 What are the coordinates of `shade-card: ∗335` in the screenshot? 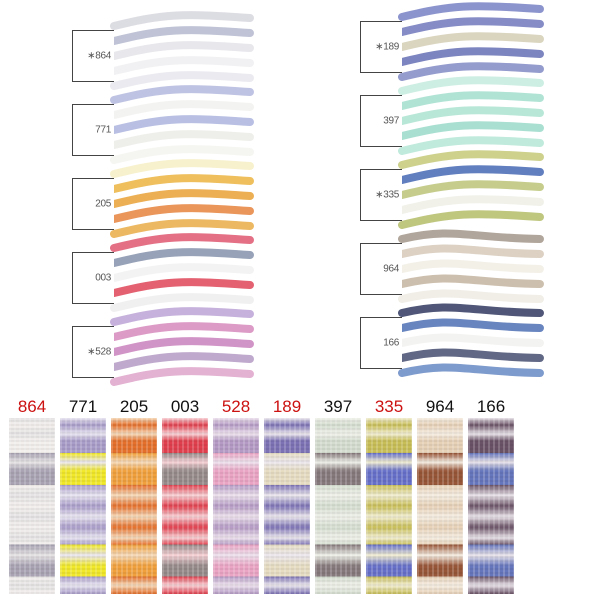 It's located at (381, 195).